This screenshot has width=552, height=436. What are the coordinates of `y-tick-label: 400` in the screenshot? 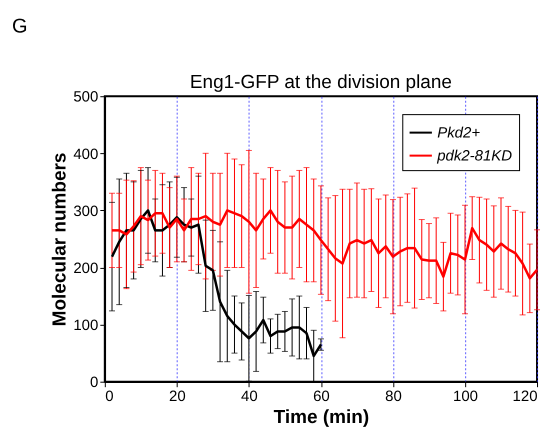 It's located at (85, 154).